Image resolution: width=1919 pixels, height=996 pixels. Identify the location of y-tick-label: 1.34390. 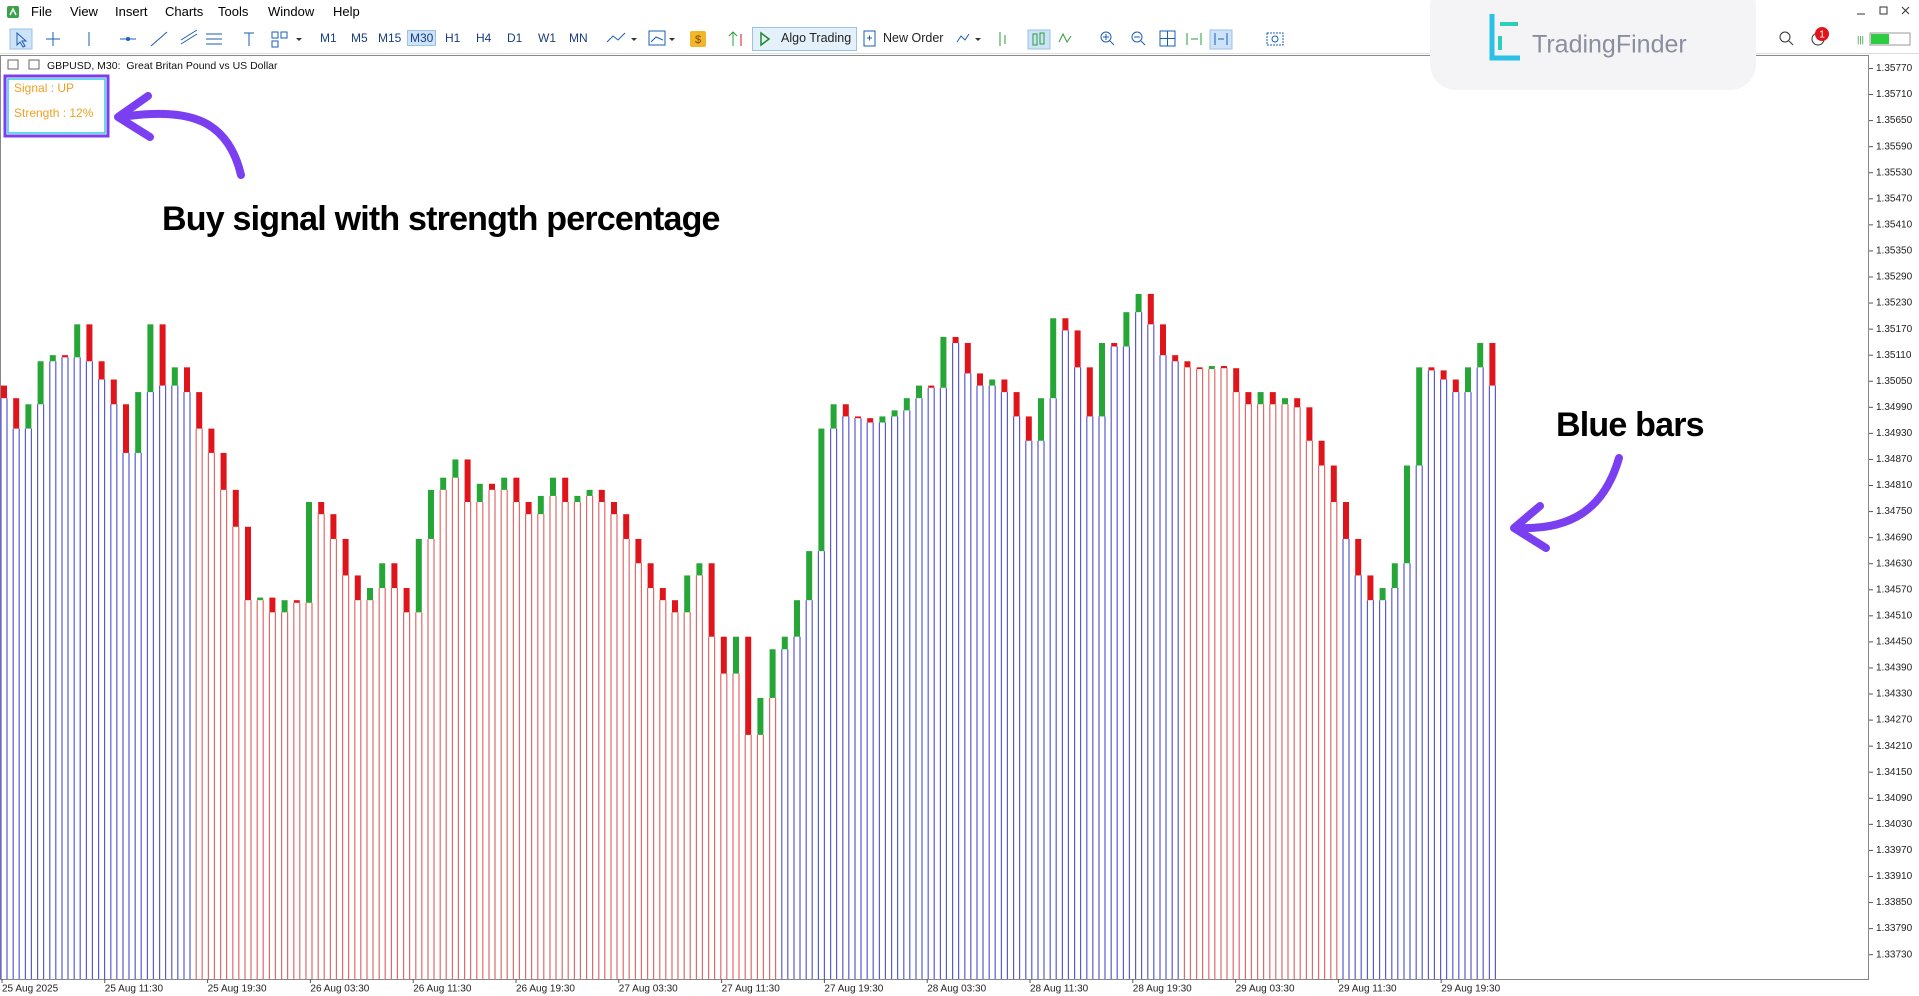
(1894, 668).